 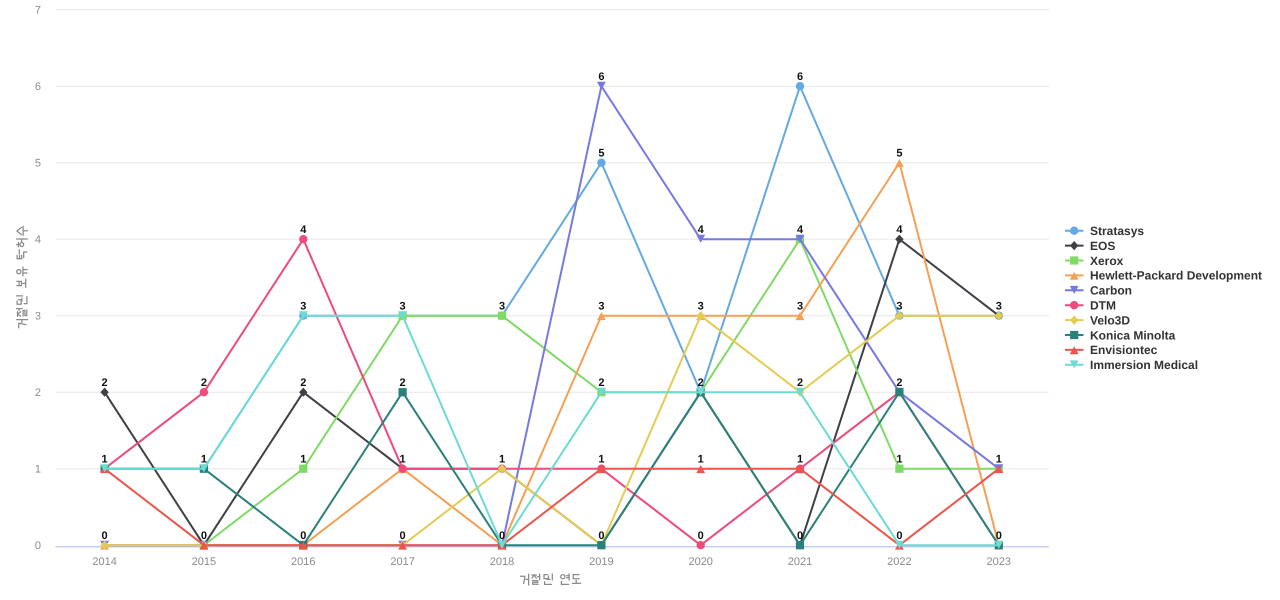 What do you see at coordinates (1103, 306) in the screenshot?
I see `svg-text: DTM` at bounding box center [1103, 306].